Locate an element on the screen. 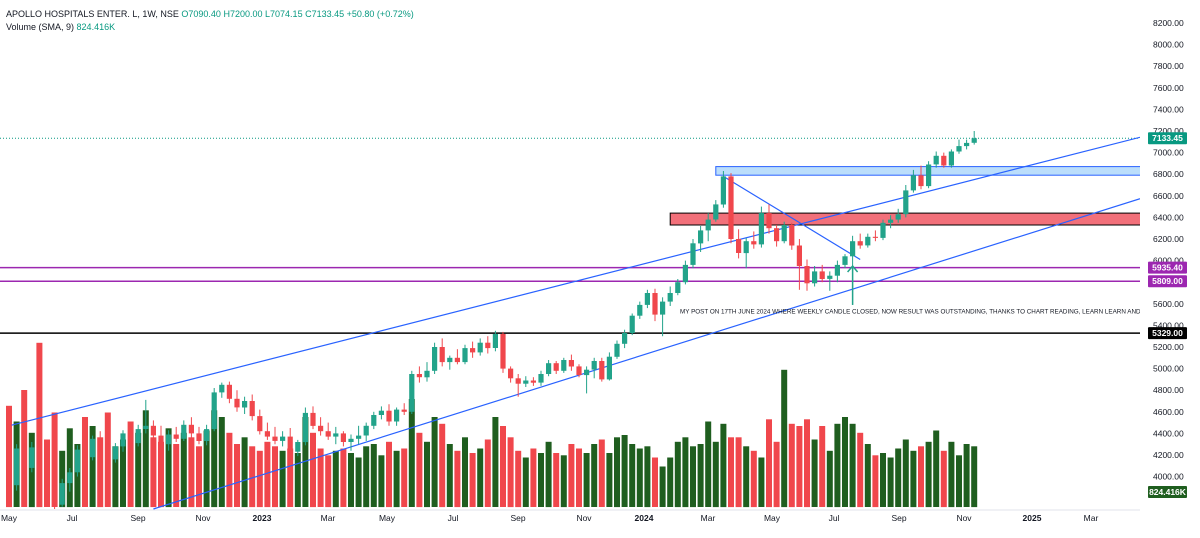 Image resolution: width=1200 pixels, height=538 pixels. y-tick-label: 7400.00 is located at coordinates (1168, 109).